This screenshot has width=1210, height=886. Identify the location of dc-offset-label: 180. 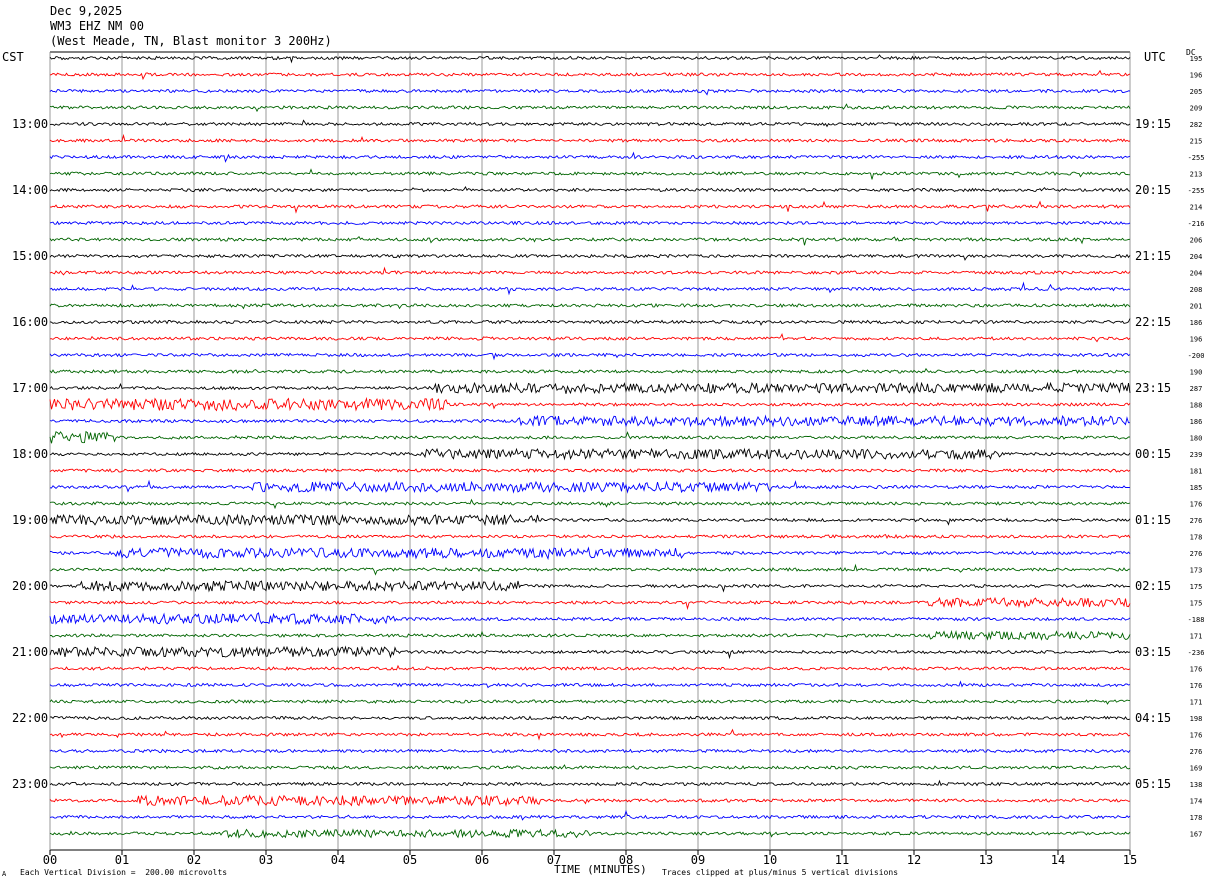
(1196, 439).